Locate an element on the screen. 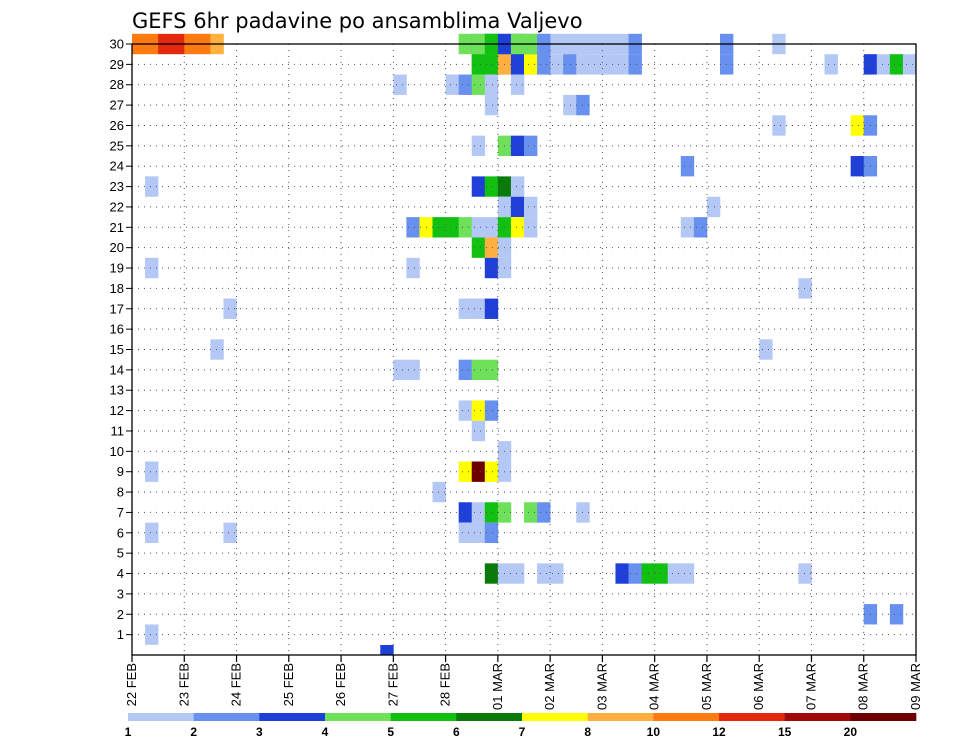 This screenshot has width=960, height=742. y-tick-label: 14 is located at coordinates (117, 369).